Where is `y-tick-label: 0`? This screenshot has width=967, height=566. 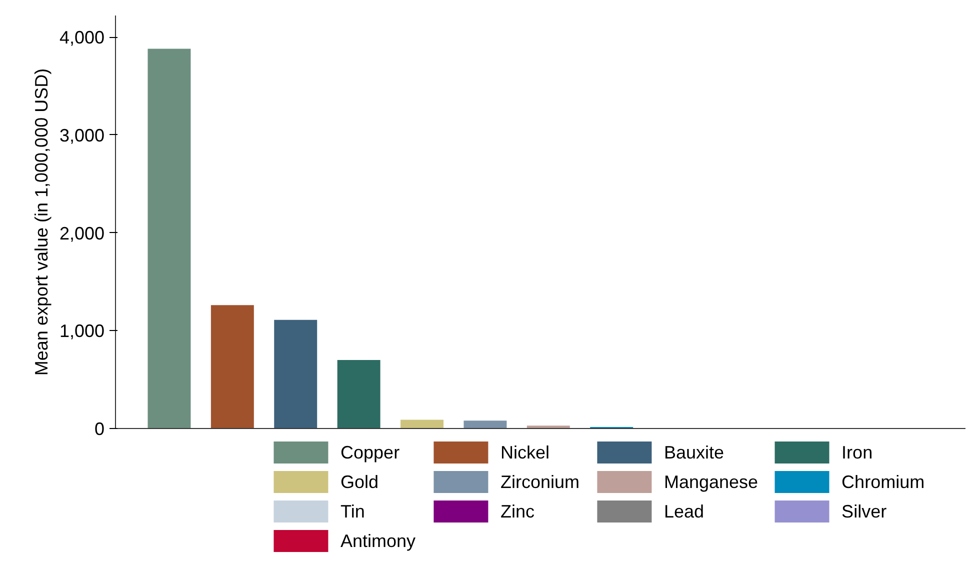
y-tick-label: 0 is located at coordinates (99, 429).